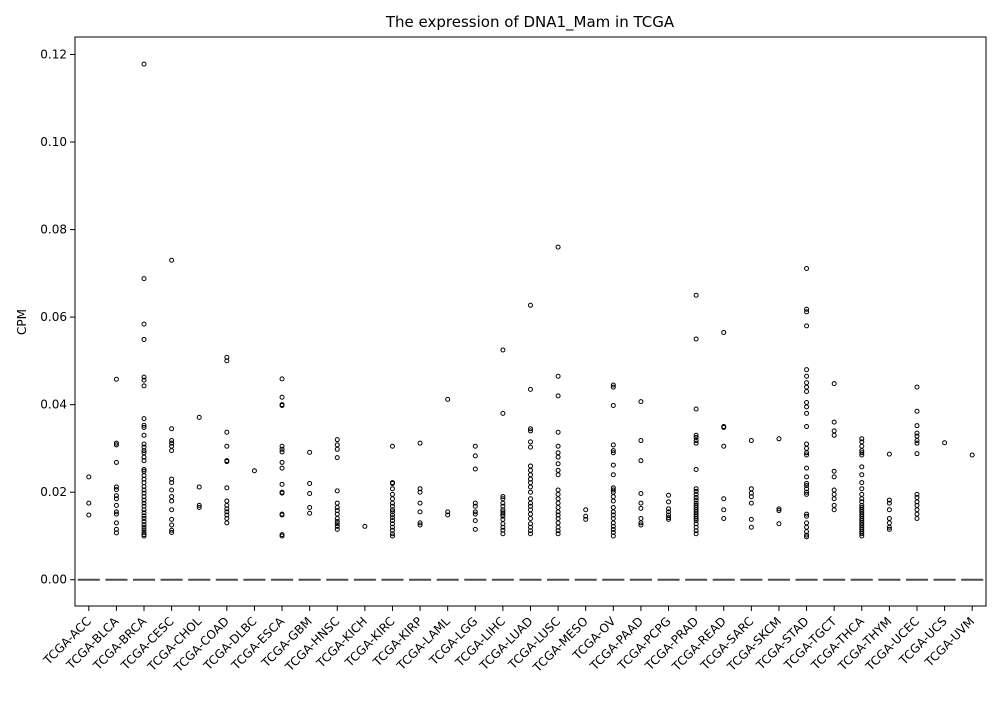 The image size is (1000, 704). I want to click on y-tick-label: 0.00, so click(53, 580).